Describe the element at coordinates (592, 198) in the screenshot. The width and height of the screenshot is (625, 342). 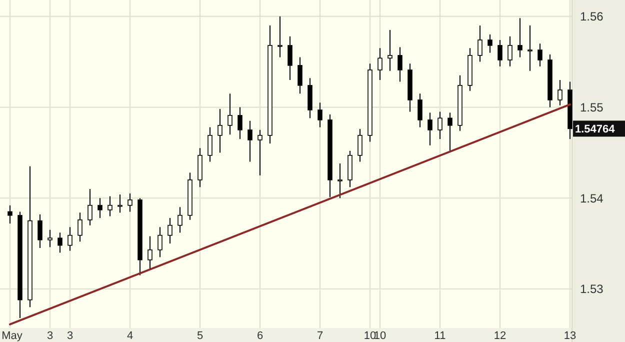
I see `y-tick-label: 1.54` at that location.